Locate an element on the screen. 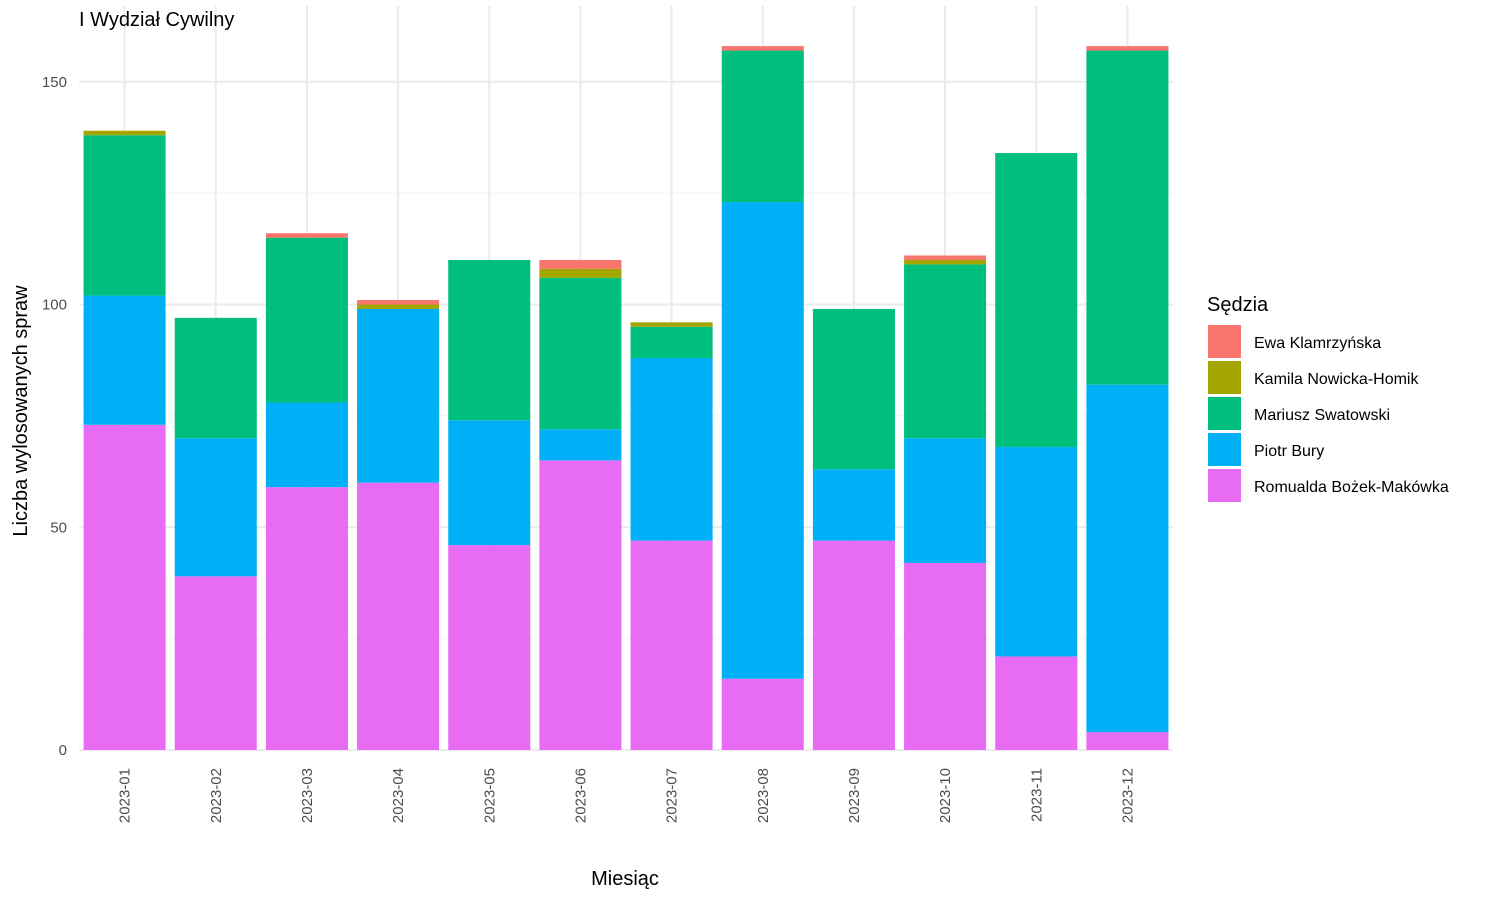 The height and width of the screenshot is (900, 1500). x-axis-title: Miesiąc is located at coordinates (625, 879).